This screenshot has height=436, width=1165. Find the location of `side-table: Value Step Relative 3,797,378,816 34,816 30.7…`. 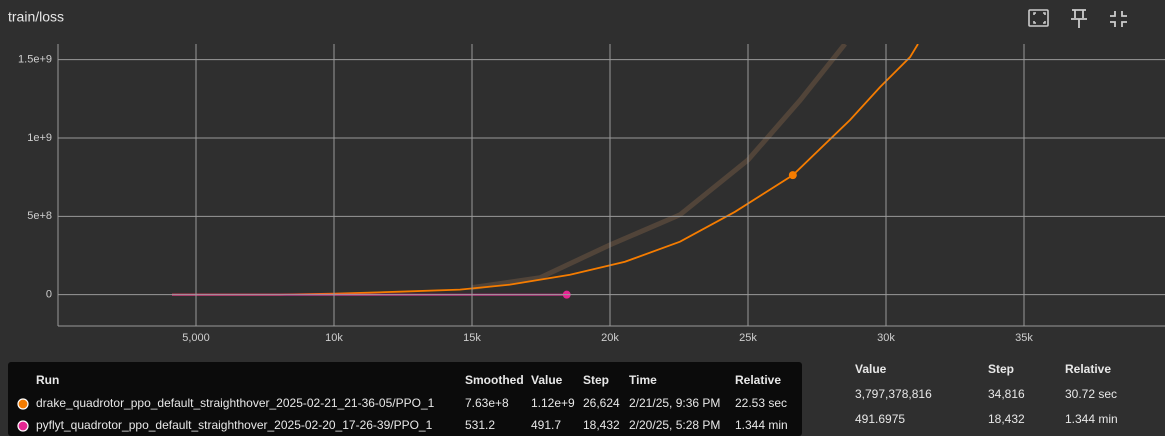

side-table: Value Step Relative 3,797,378,816 34,816 30.7… is located at coordinates (986, 394).